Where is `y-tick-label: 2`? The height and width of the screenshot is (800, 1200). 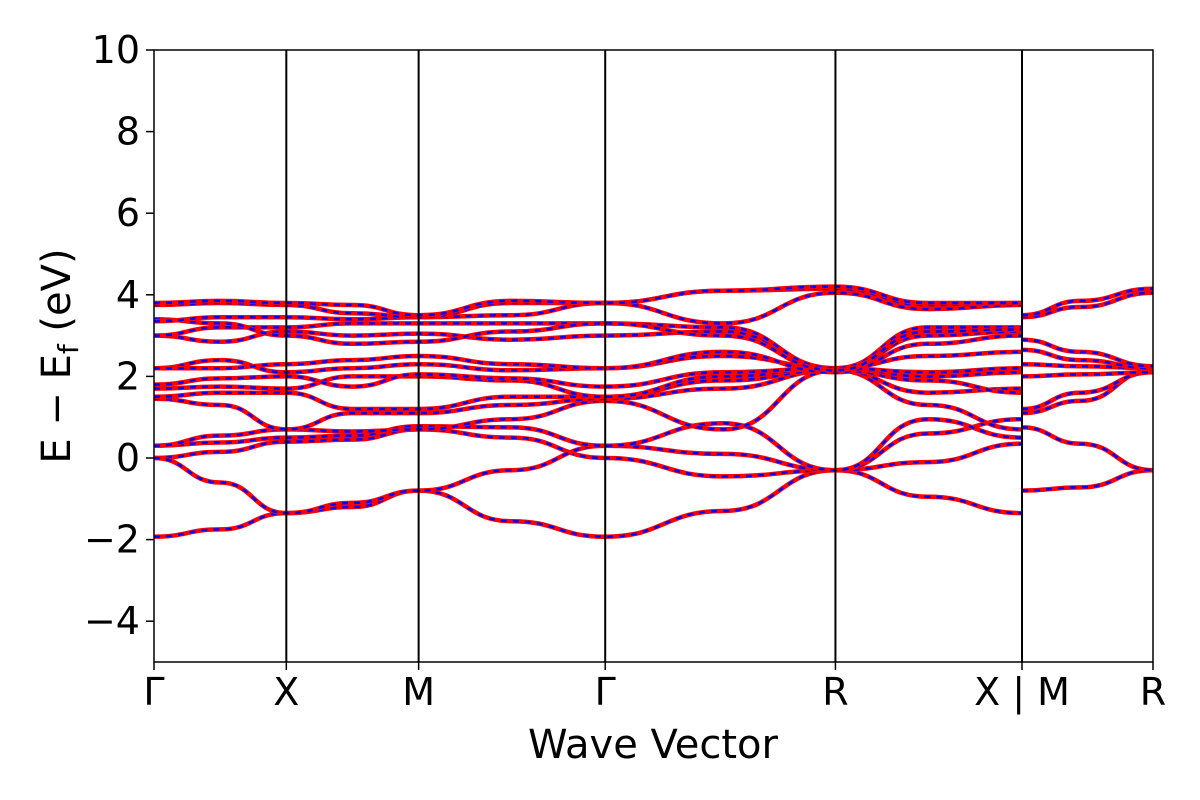
y-tick-label: 2 is located at coordinates (128, 376).